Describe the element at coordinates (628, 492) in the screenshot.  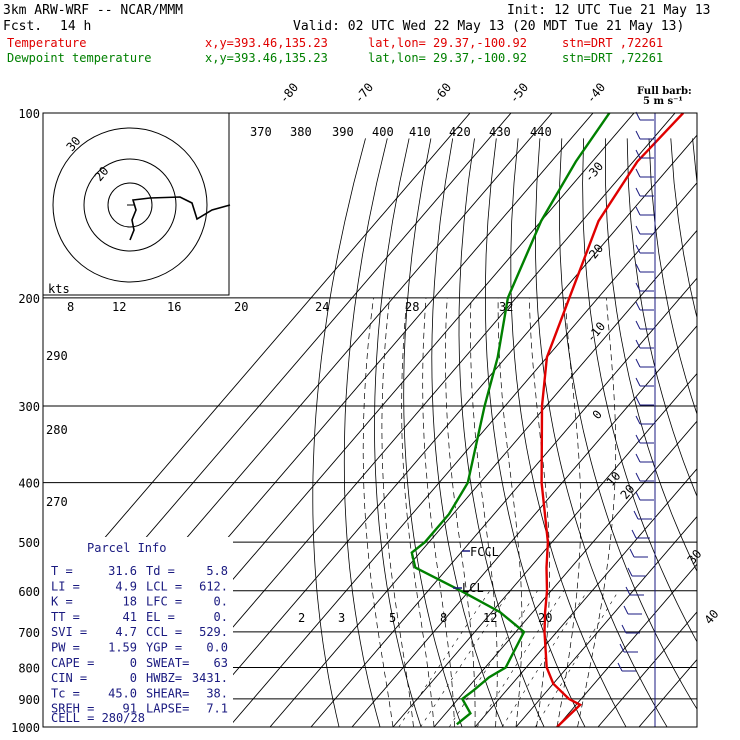
I see `isotherm-label: 20` at that location.